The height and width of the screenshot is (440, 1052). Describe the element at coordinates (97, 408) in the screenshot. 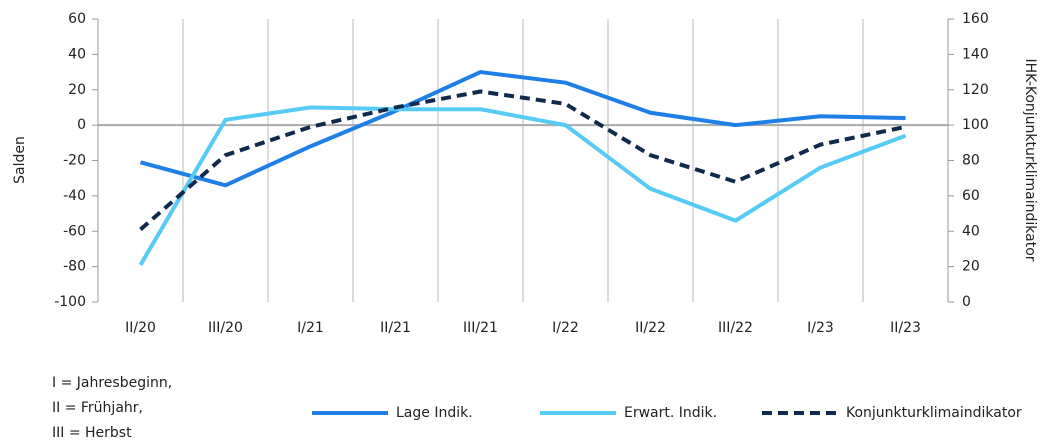

I see `footnote: II = Frühjahr,` at that location.